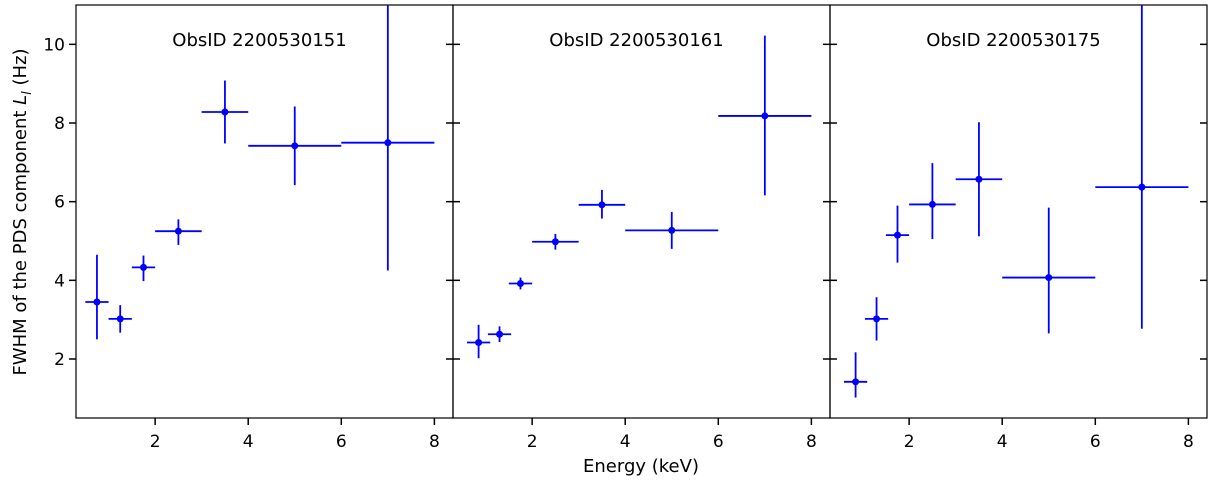  Describe the element at coordinates (27, 93) in the screenshot. I see `y-axis-label-subscript: l` at that location.